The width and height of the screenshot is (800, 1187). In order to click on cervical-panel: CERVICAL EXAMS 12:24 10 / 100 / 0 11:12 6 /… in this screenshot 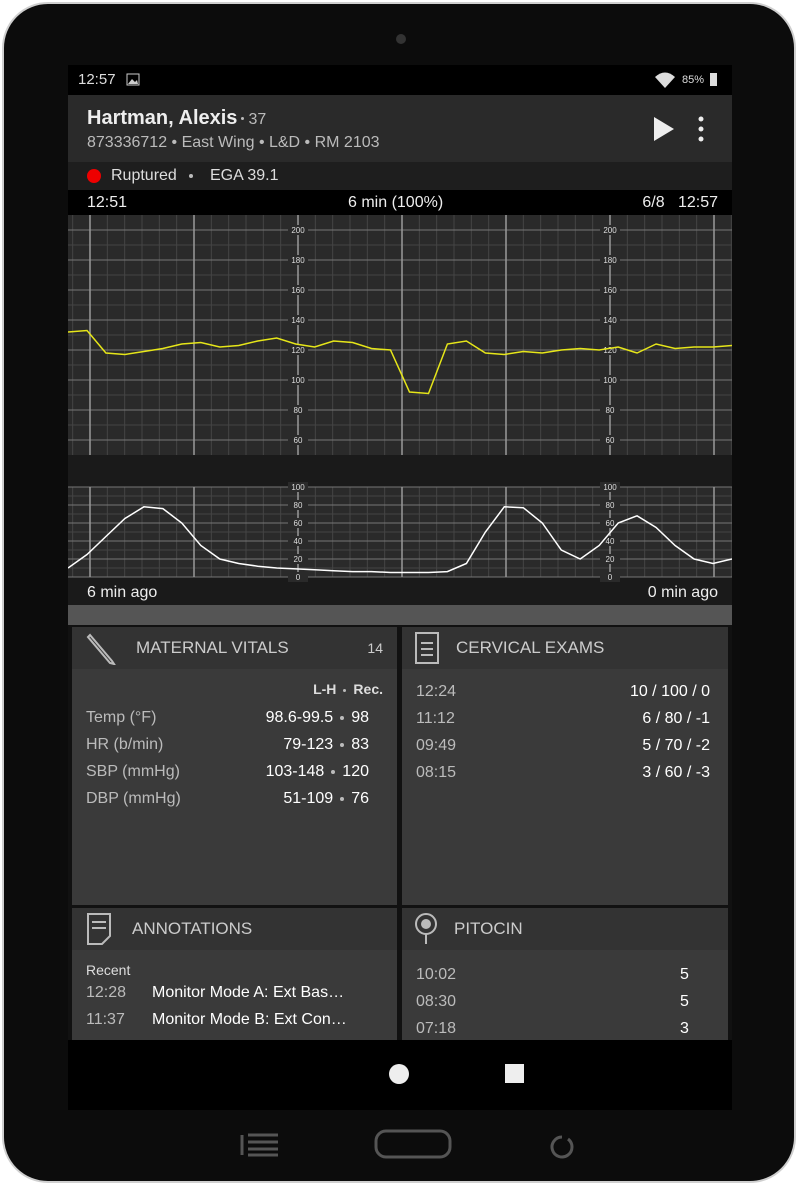, I will do `click(565, 766)`.